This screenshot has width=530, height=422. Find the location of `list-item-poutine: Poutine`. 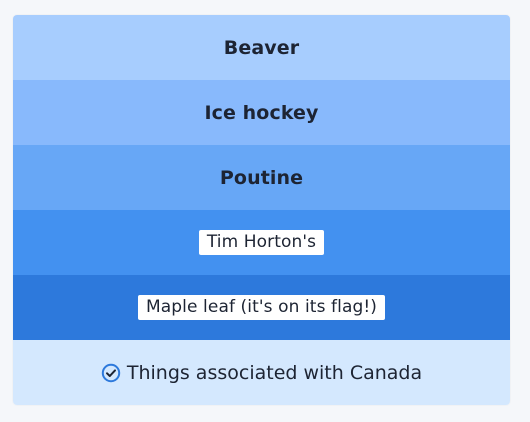

list-item-poutine: Poutine is located at coordinates (261, 177).